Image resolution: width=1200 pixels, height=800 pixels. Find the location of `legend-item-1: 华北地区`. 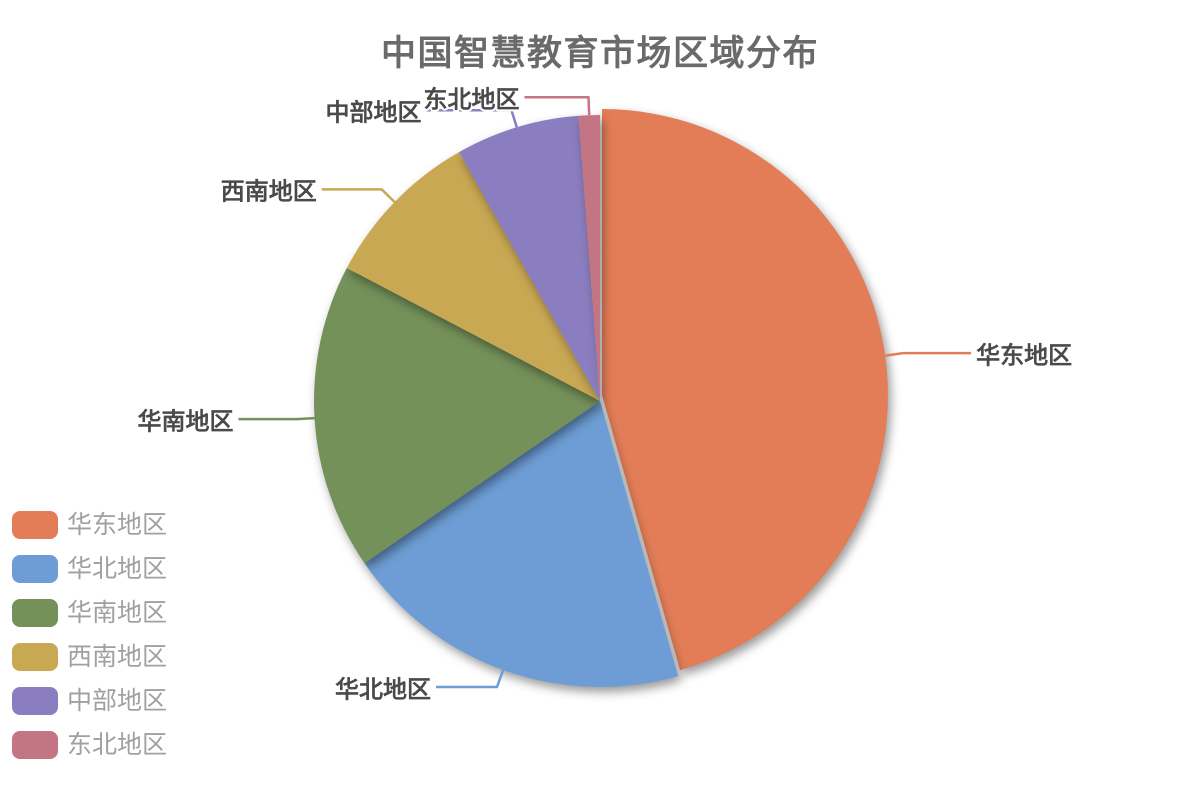

legend-item-1: 华北地区 is located at coordinates (89, 569).